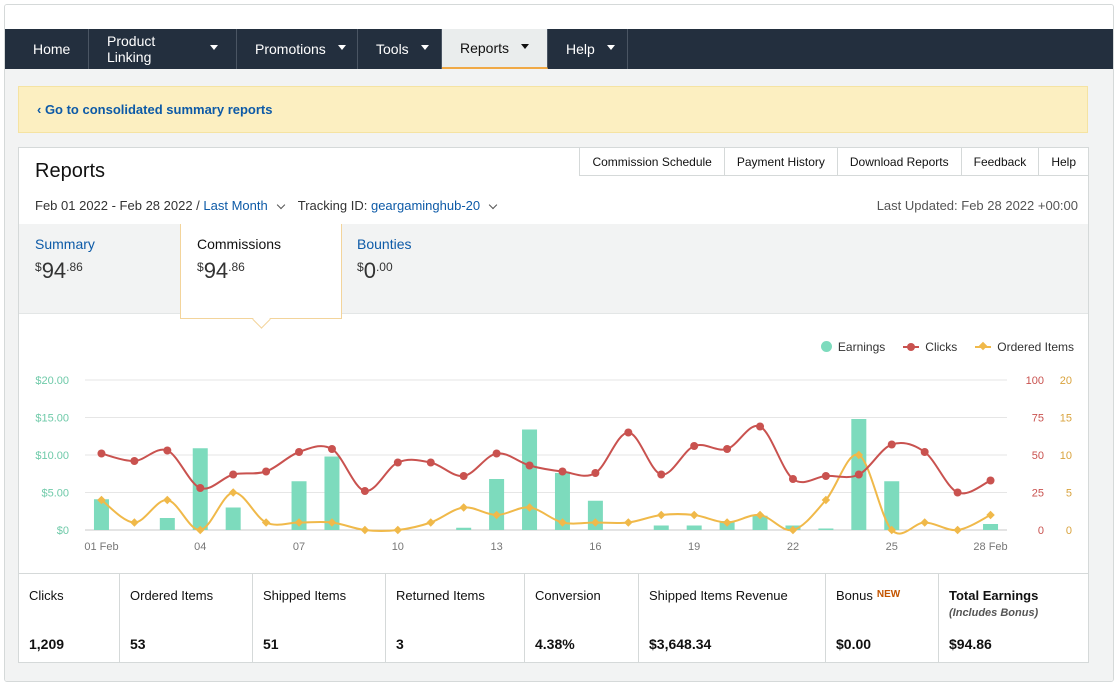  Describe the element at coordinates (546, 459) in the screenshot. I see `clicks-line` at that location.